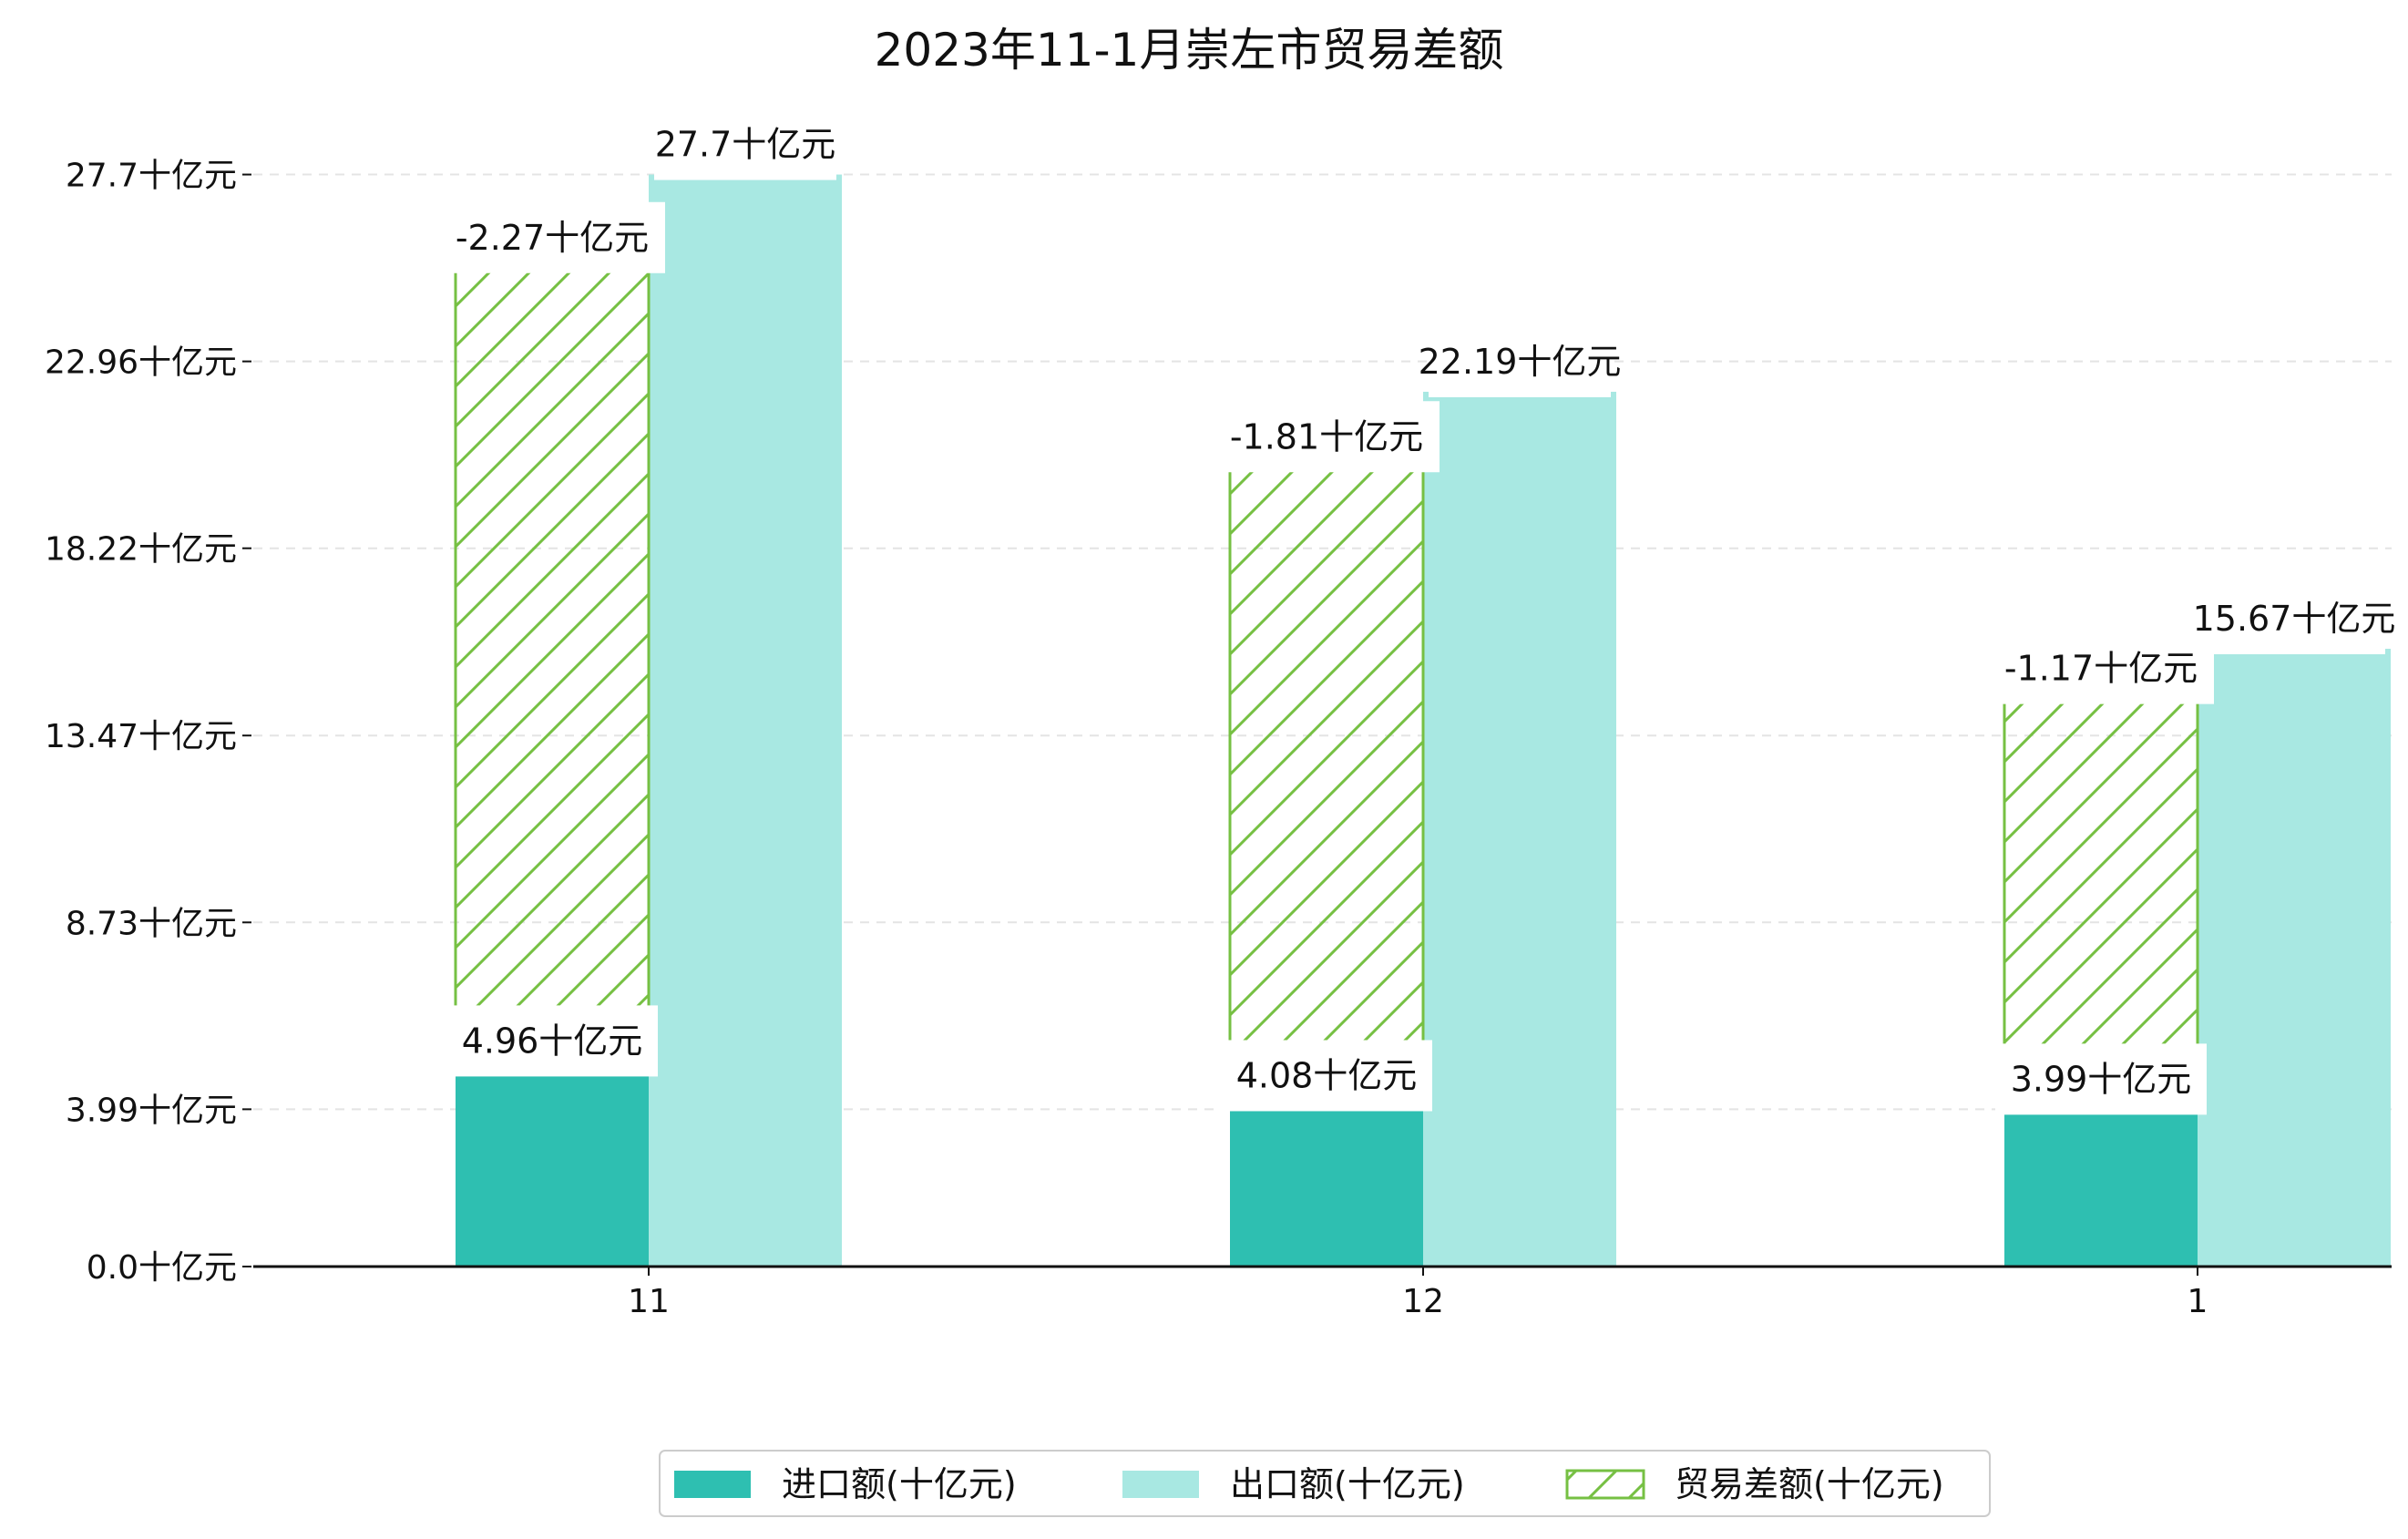 The height and width of the screenshot is (1539, 2408). I want to click on data-label: 3.99十亿元, so click(2102, 1079).